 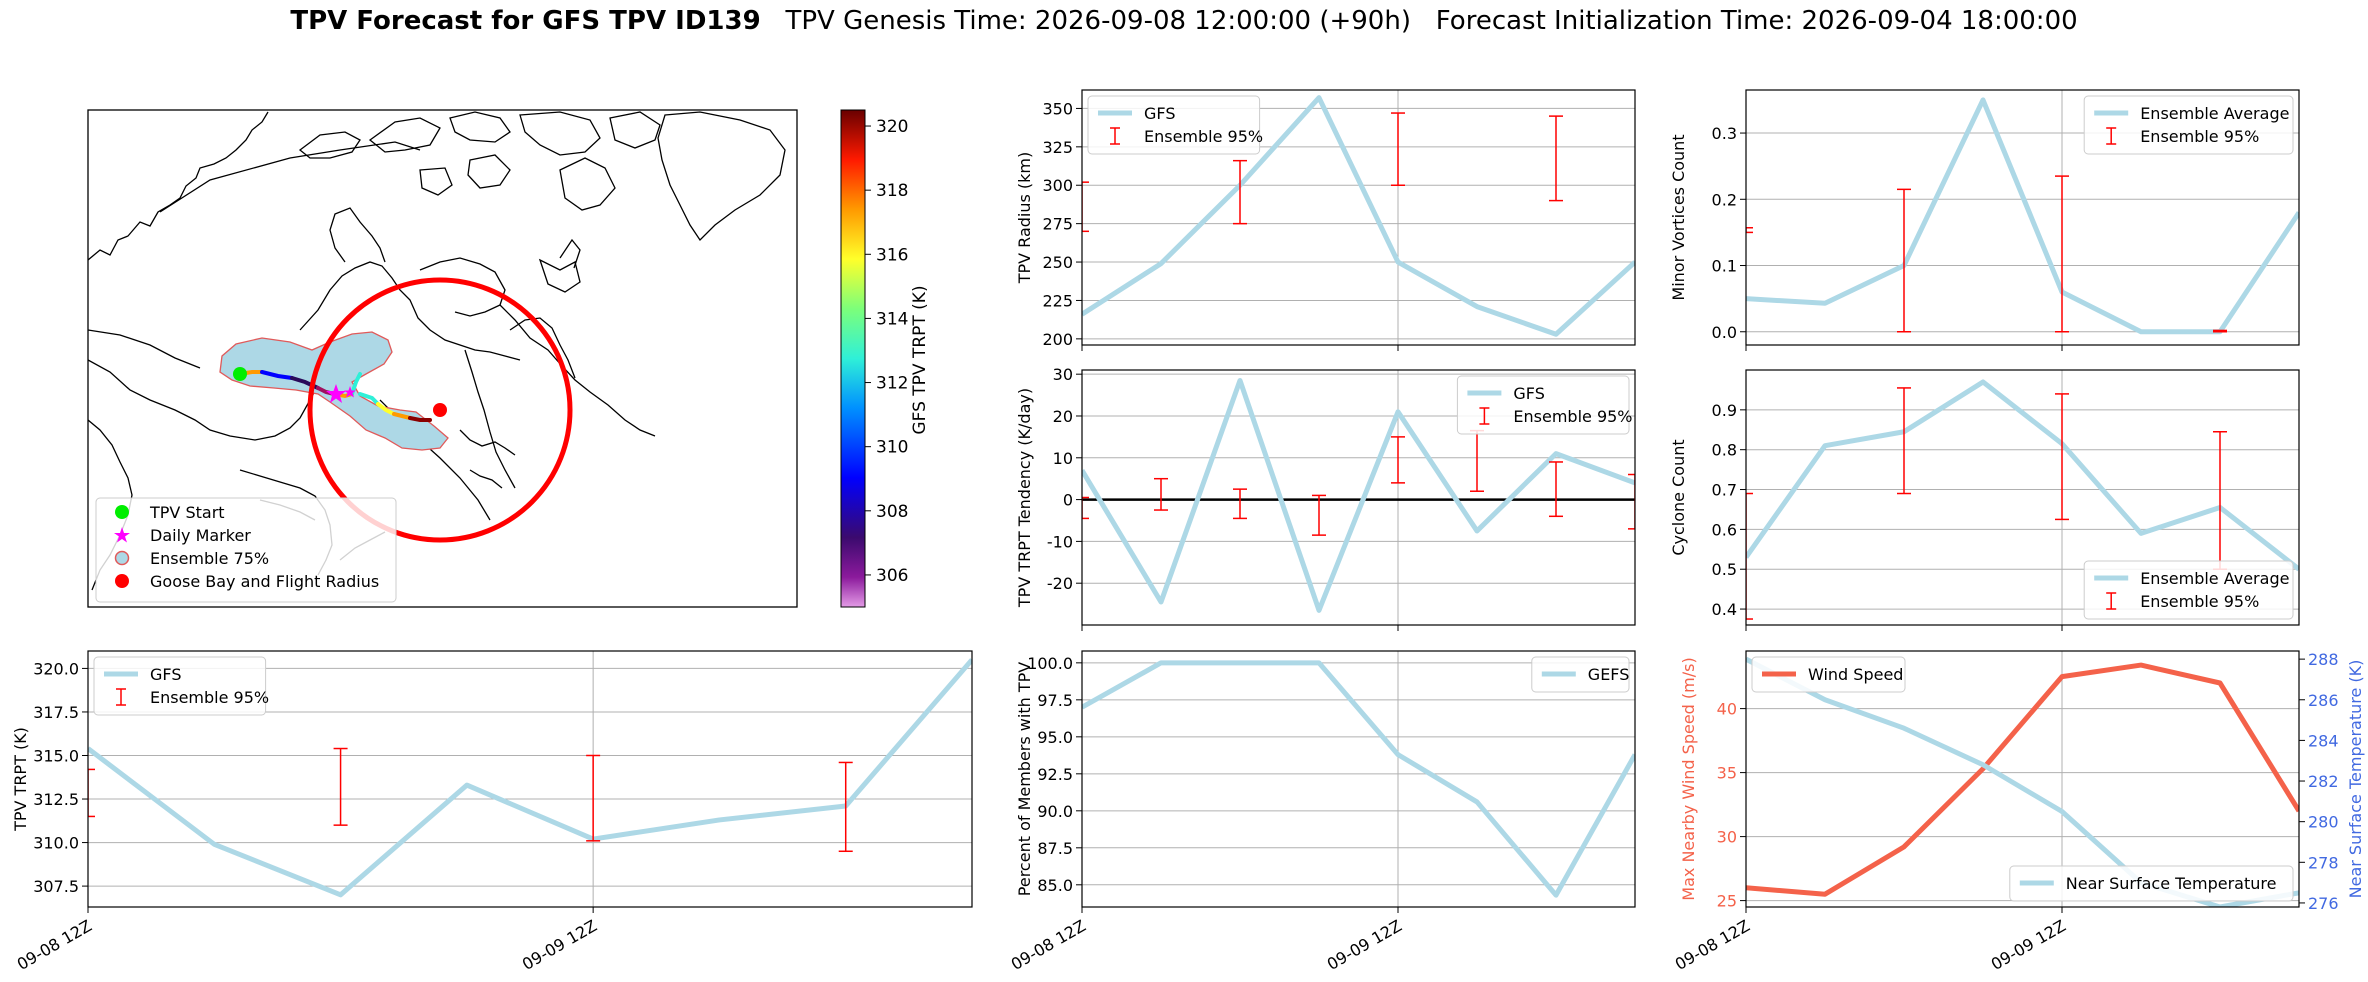 I want to click on y-tick-label: 40, so click(x=1727, y=709).